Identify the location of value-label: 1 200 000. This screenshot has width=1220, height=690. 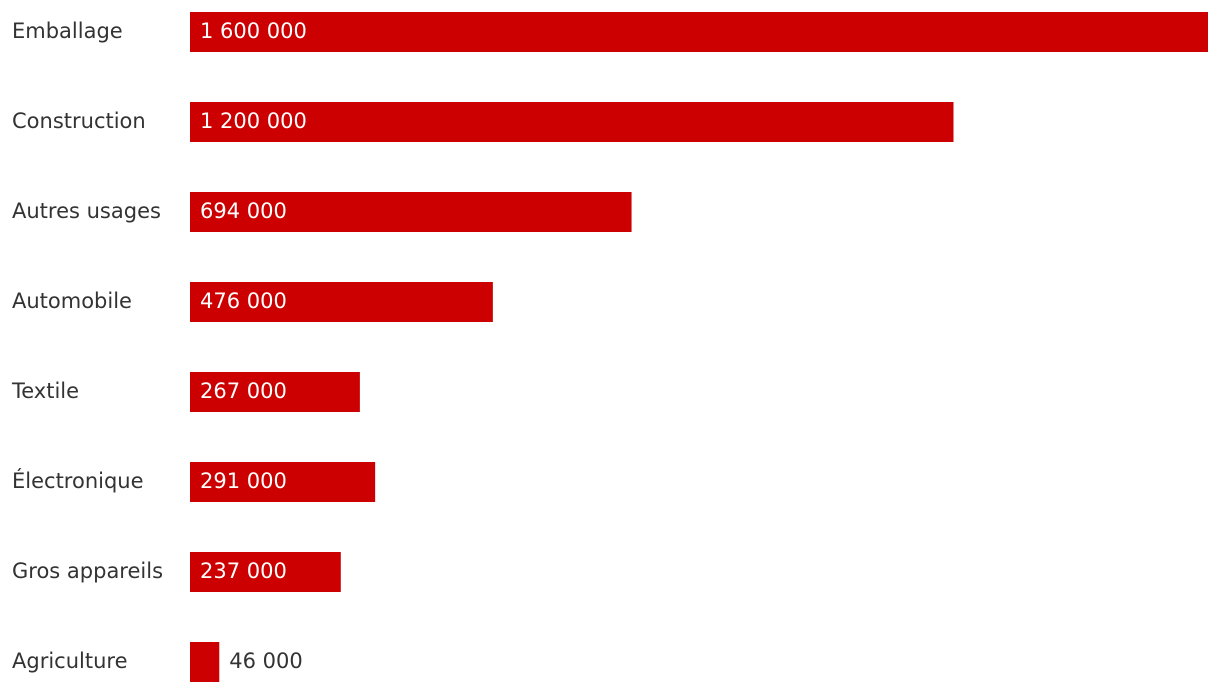
(253, 121).